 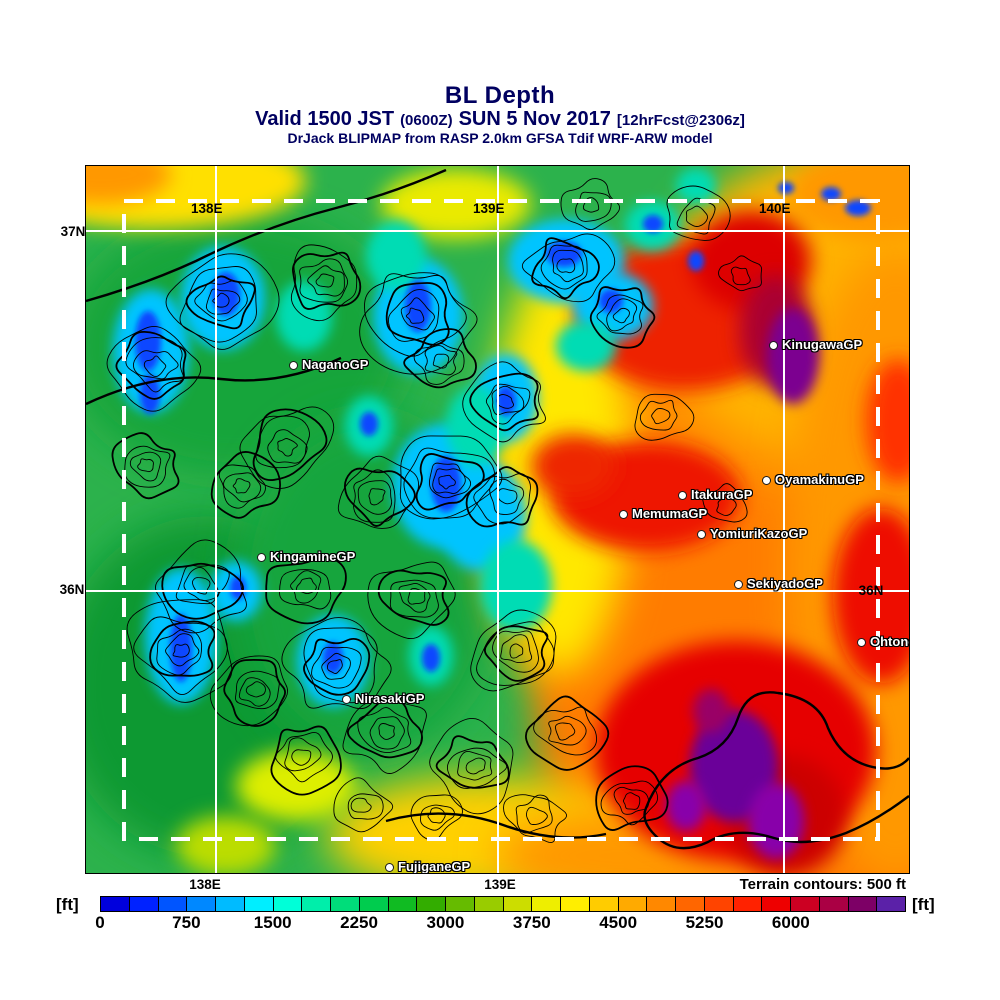 What do you see at coordinates (822, 344) in the screenshot?
I see `site-label: KinugawaGP` at bounding box center [822, 344].